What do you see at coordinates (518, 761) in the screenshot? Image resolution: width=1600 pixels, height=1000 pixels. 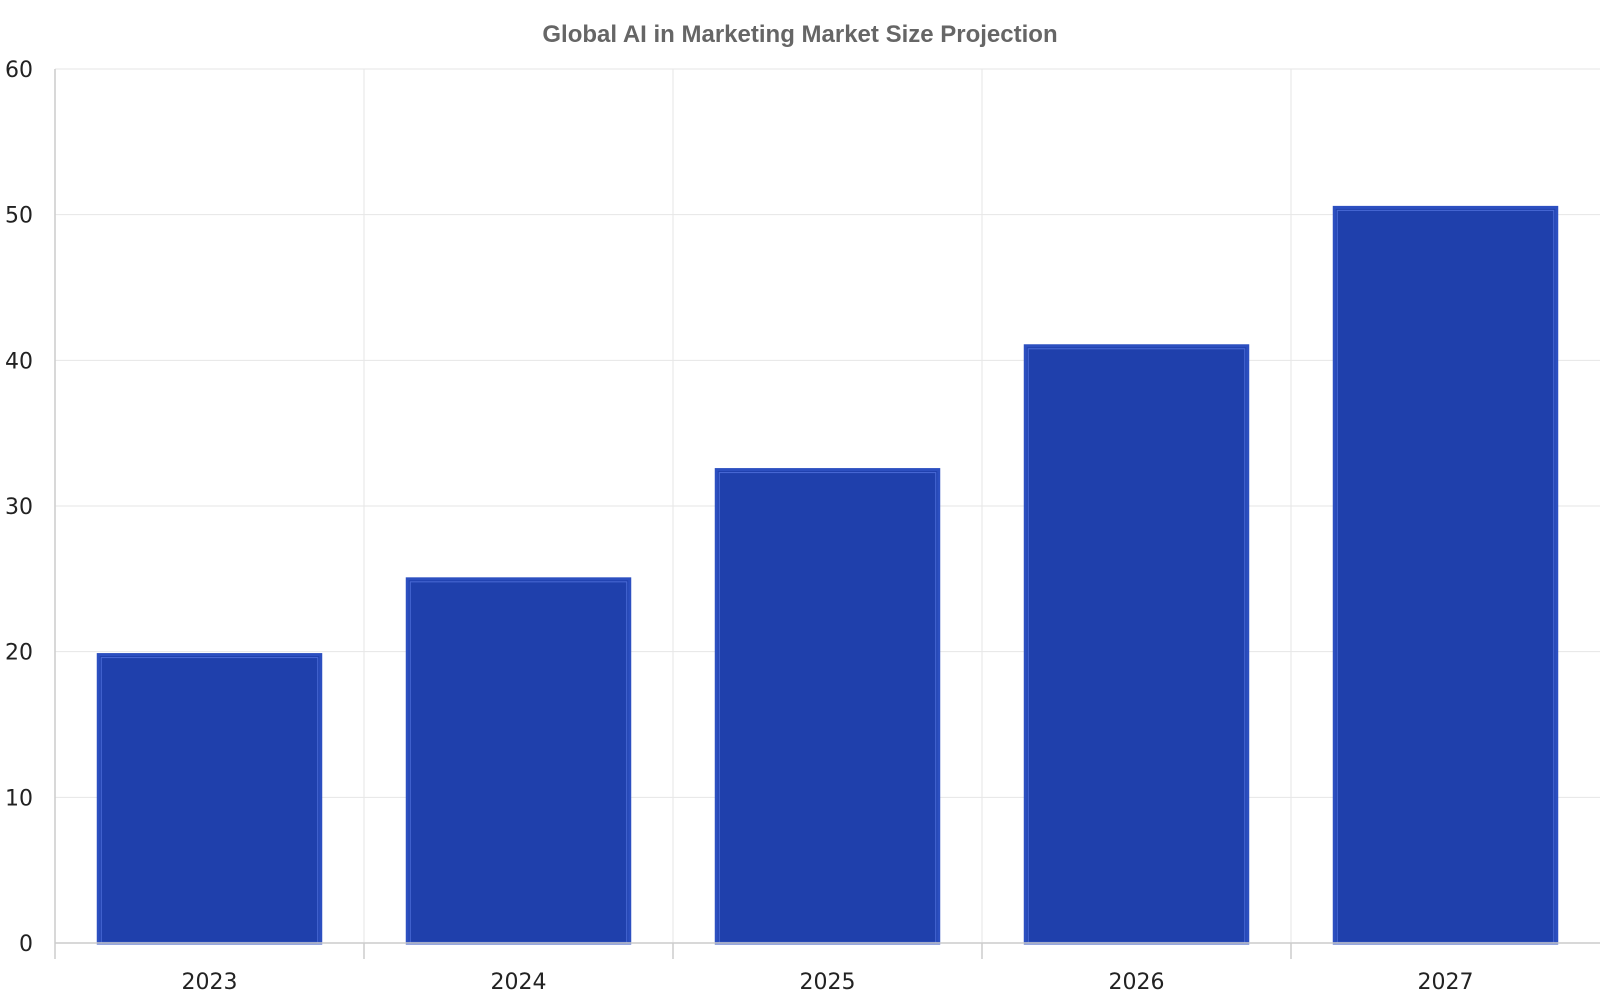 I see `bar-2024` at bounding box center [518, 761].